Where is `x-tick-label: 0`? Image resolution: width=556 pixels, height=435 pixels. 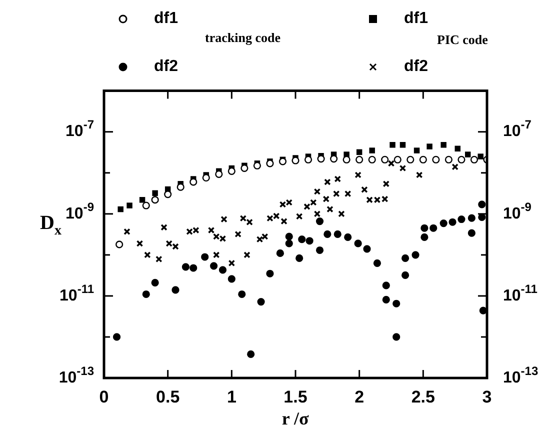
x-tick-label: 0 is located at coordinates (104, 397).